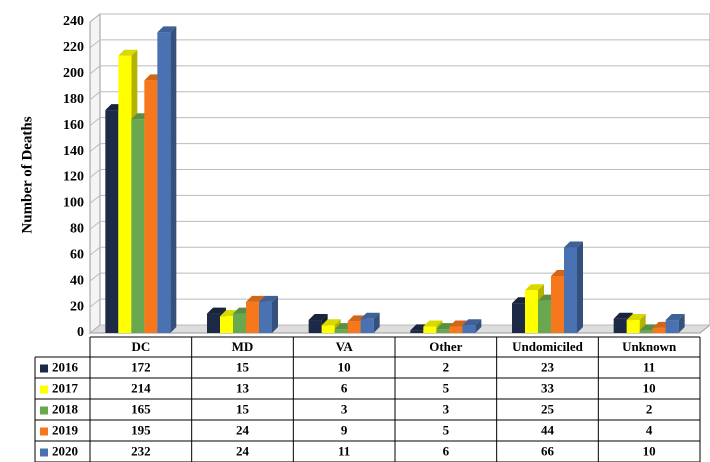  Describe the element at coordinates (548, 450) in the screenshot. I see `table-value: 66` at that location.